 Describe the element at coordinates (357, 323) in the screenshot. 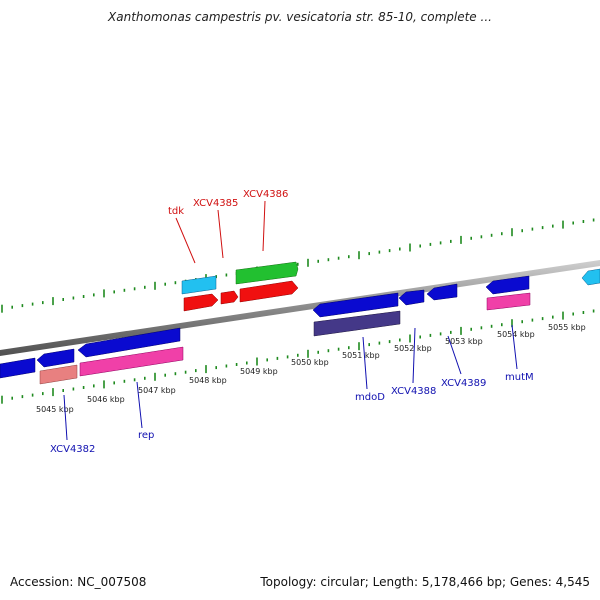

I see `gene-mdod-tier2` at that location.